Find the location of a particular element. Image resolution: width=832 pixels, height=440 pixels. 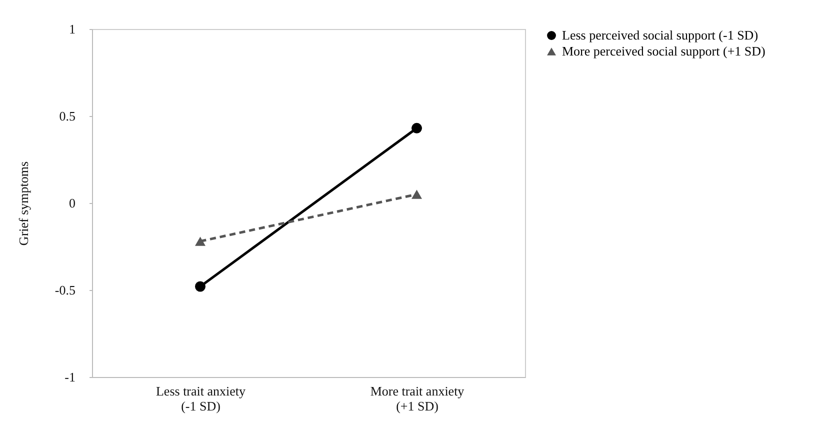

x-tick-label: More trait anxiety (+1 SD) is located at coordinates (417, 399).